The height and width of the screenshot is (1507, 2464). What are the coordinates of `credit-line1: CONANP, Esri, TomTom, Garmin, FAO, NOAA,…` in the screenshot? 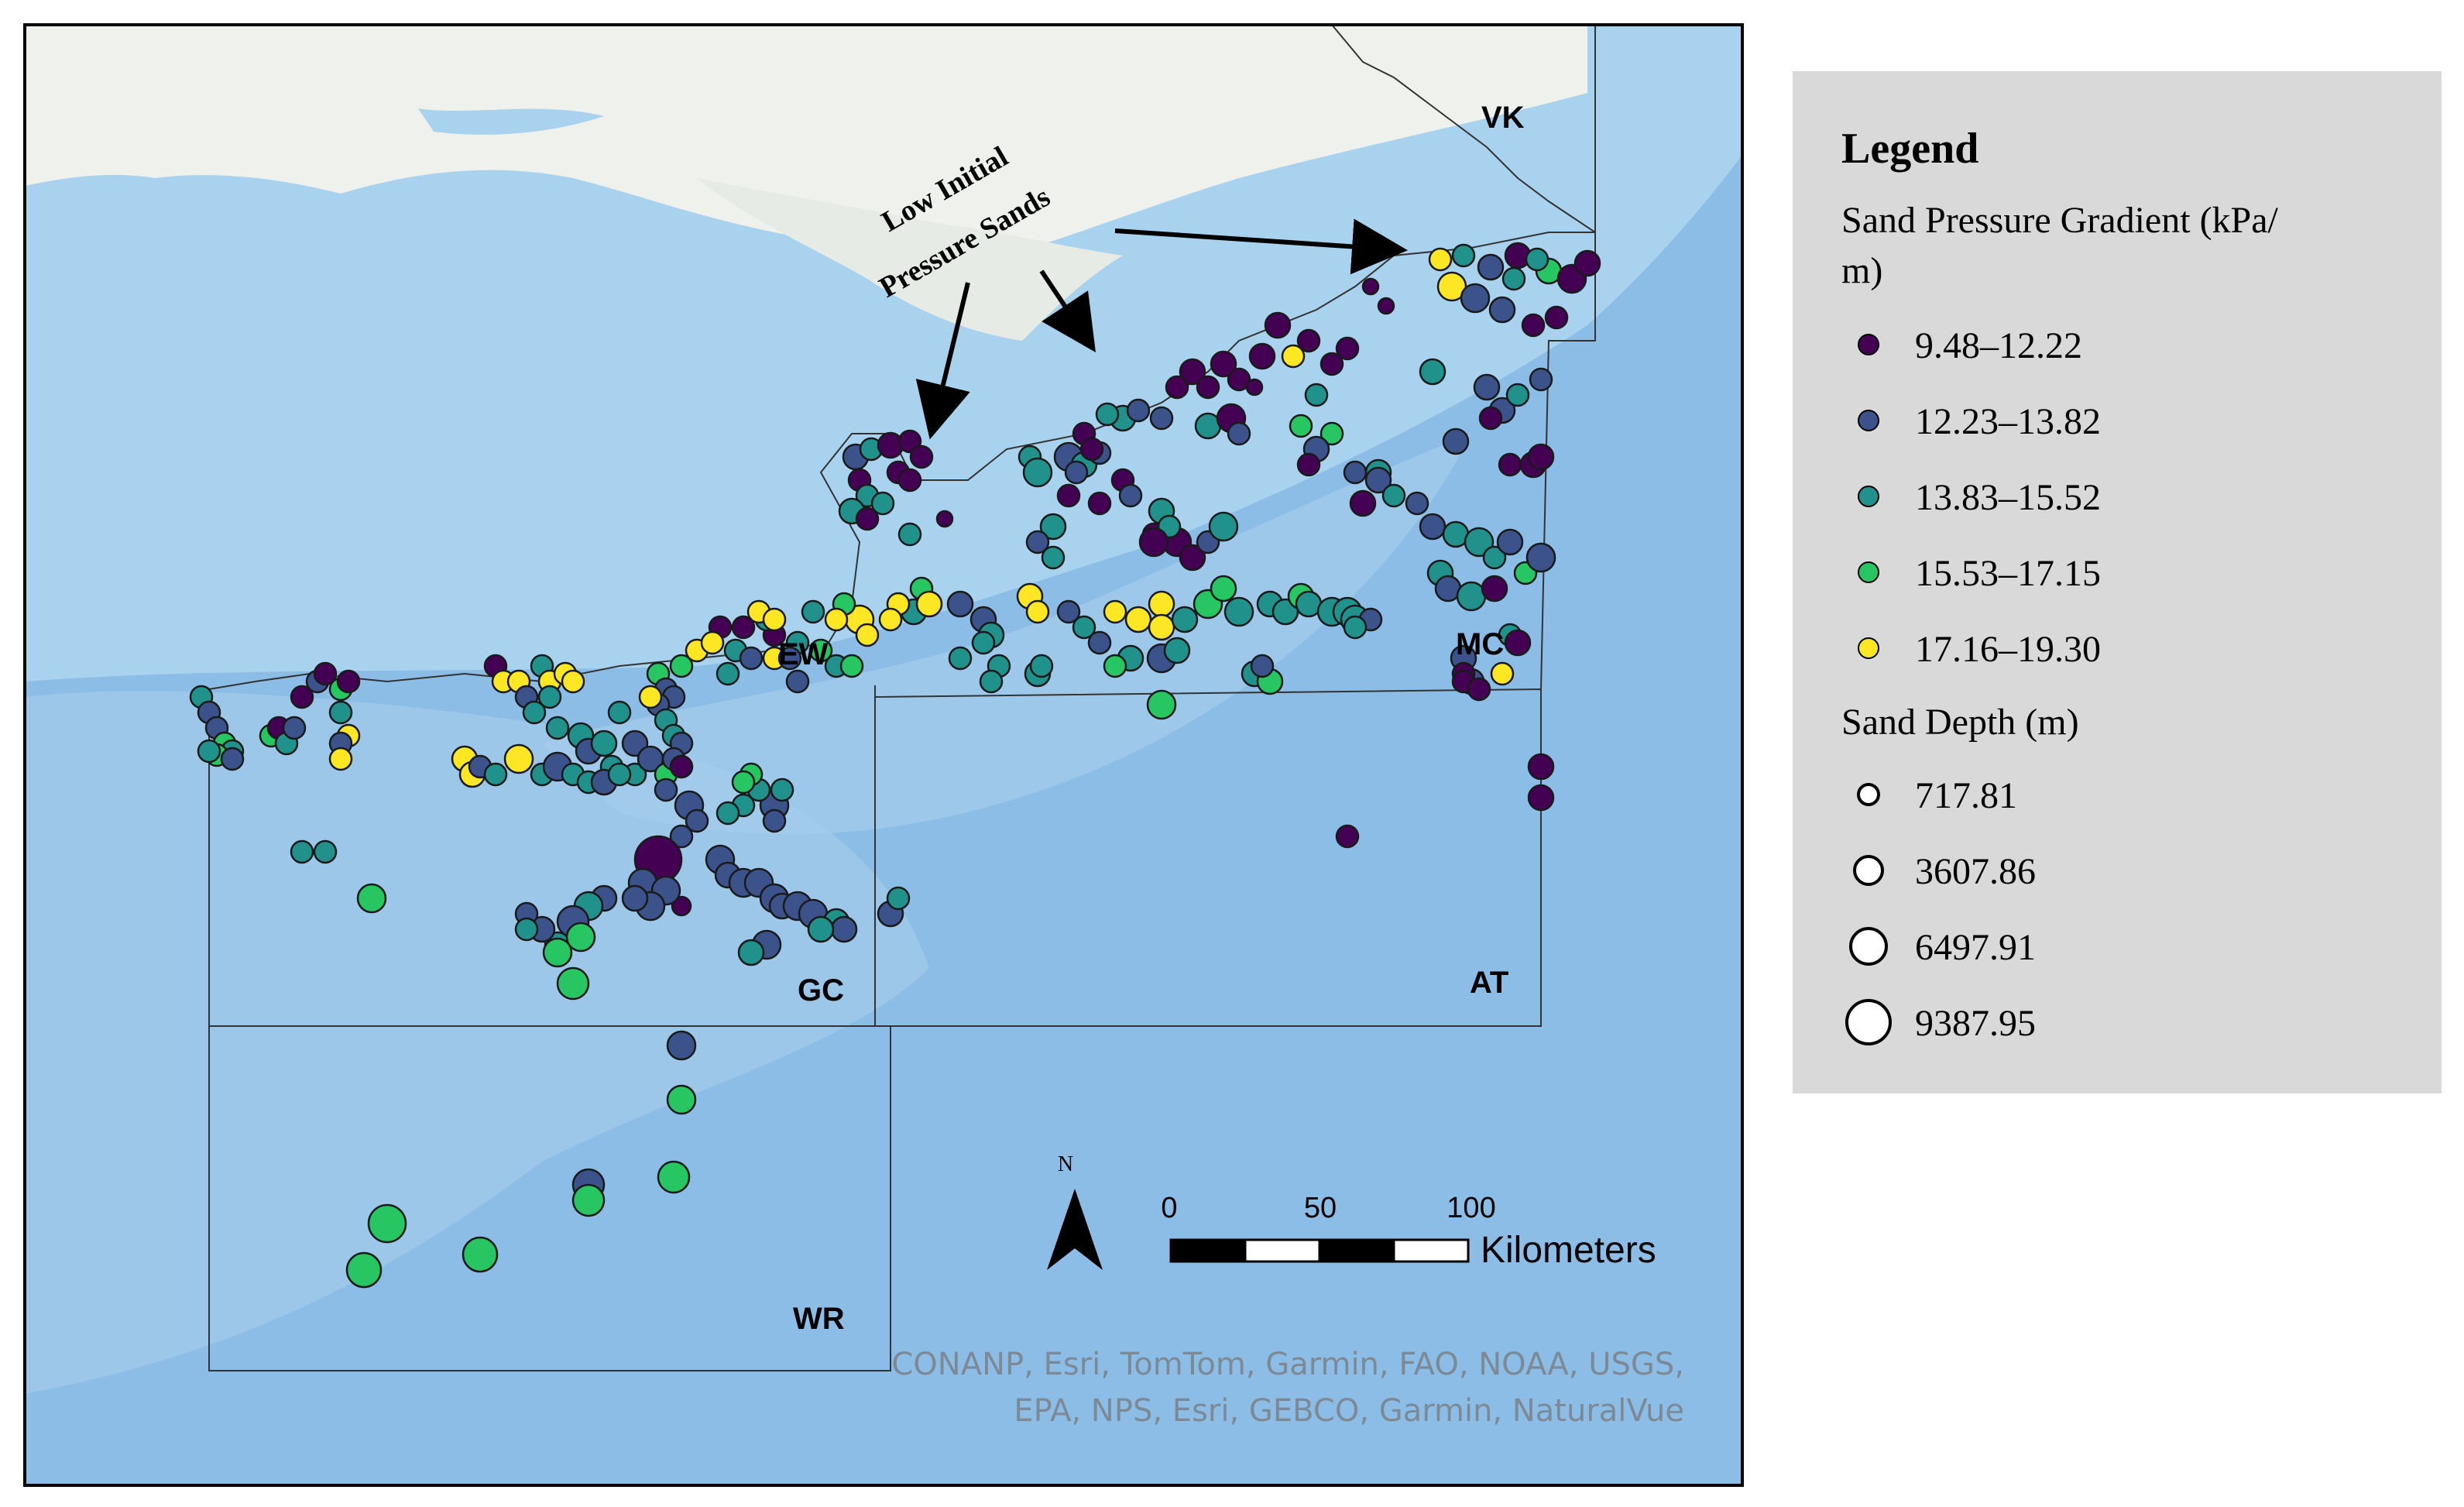 It's located at (1287, 1365).